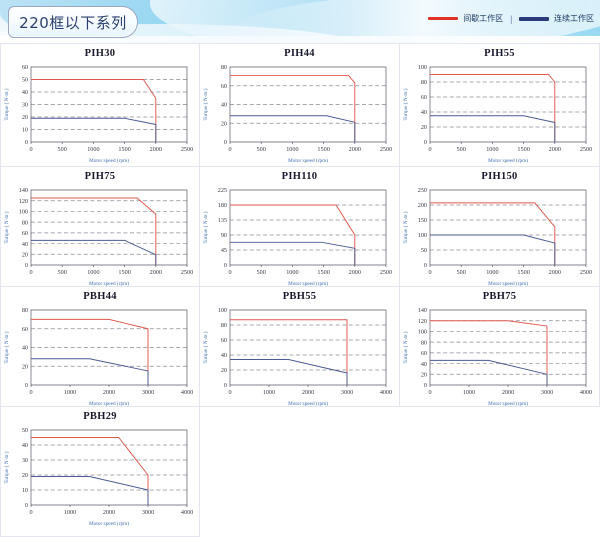 Image resolution: width=600 pixels, height=537 pixels. Describe the element at coordinates (443, 18) in the screenshot. I see `legend-swatch-intermittent-icon` at that location.